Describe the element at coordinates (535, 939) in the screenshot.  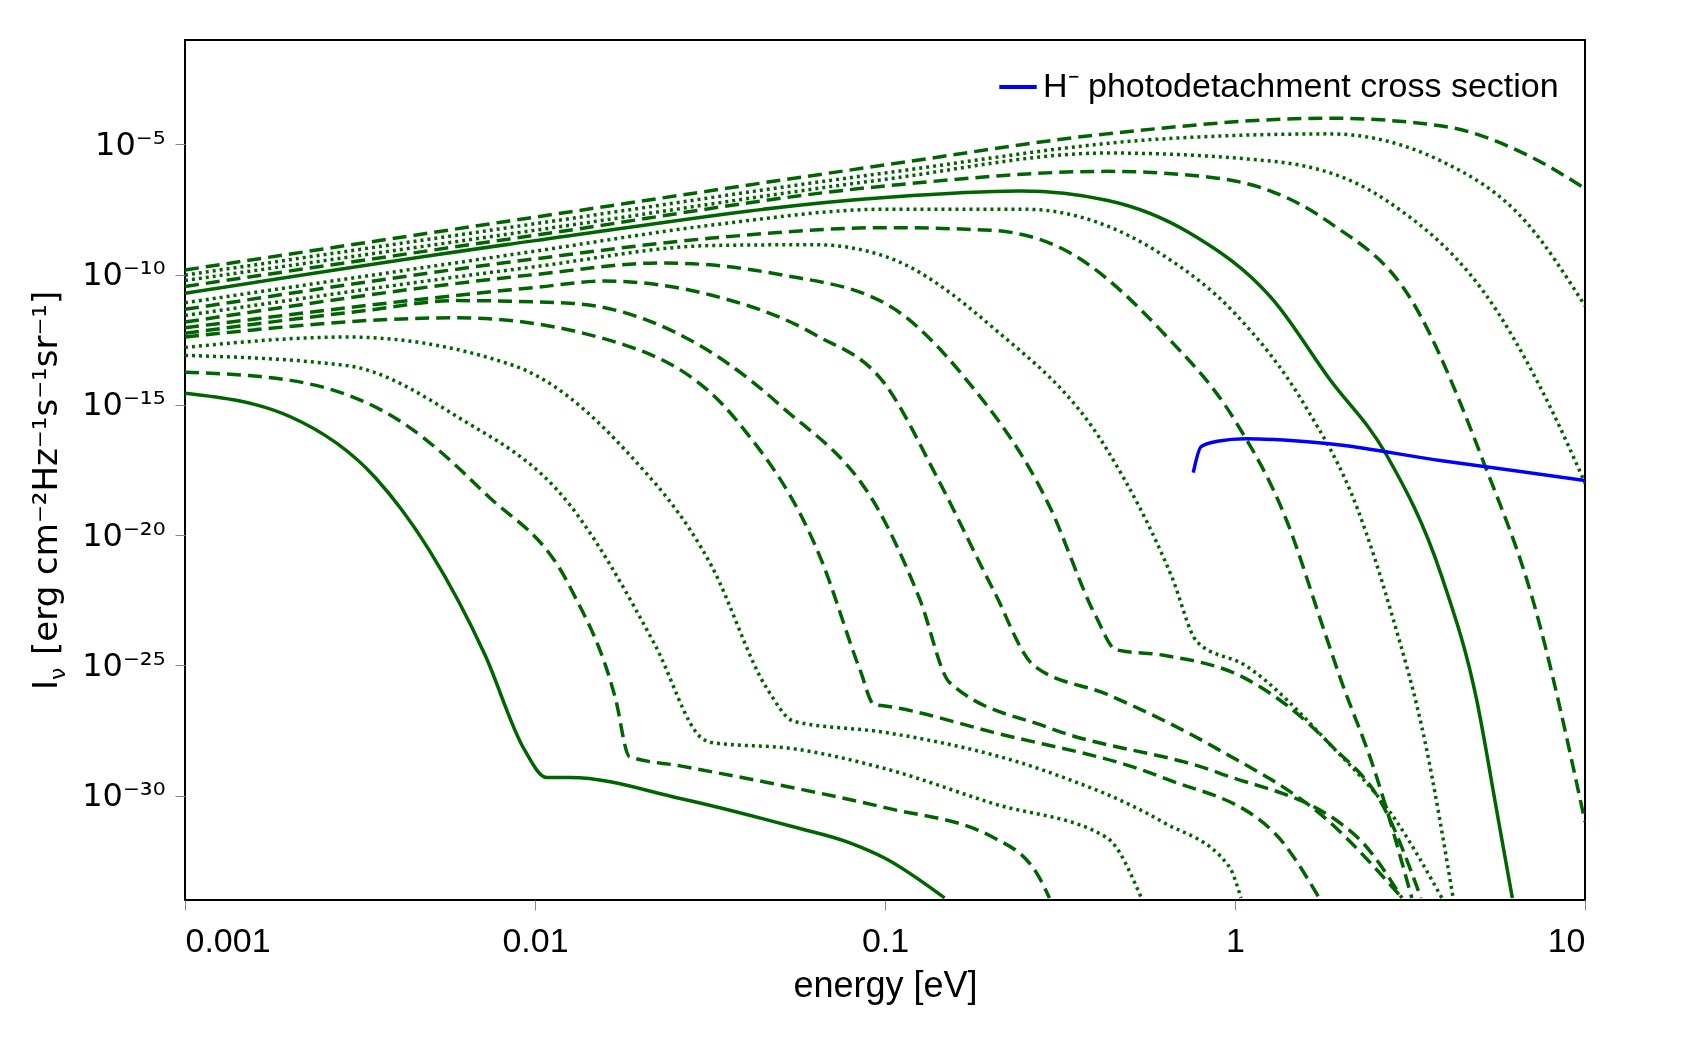
I see `x-tick-label: 0.01` at that location.